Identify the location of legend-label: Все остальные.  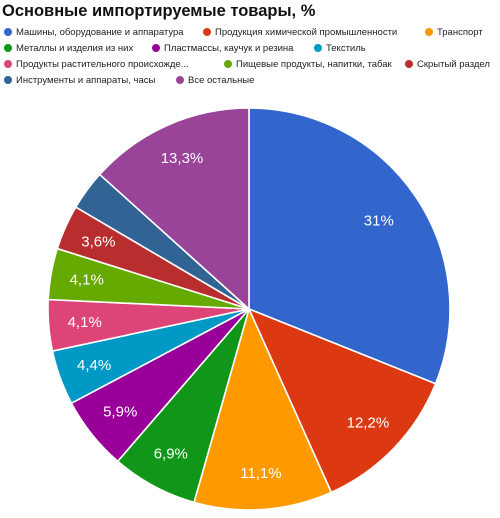
(221, 80).